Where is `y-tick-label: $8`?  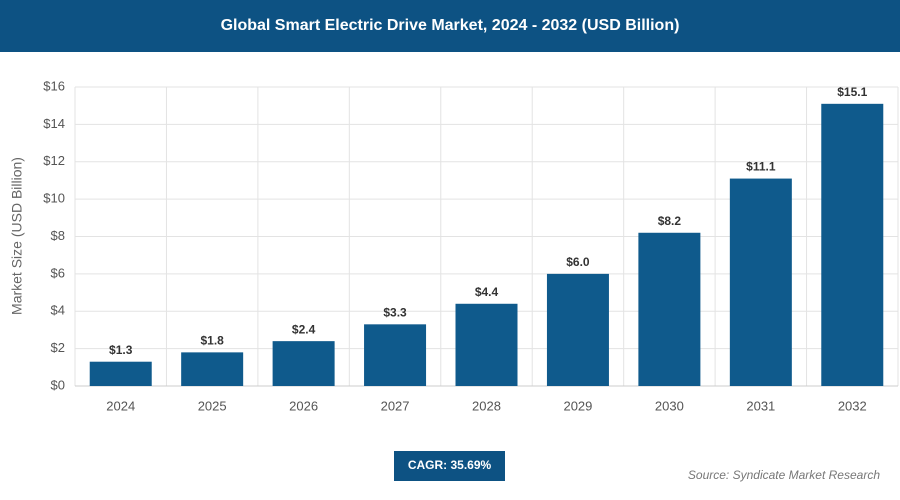 y-tick-label: $8 is located at coordinates (58, 235).